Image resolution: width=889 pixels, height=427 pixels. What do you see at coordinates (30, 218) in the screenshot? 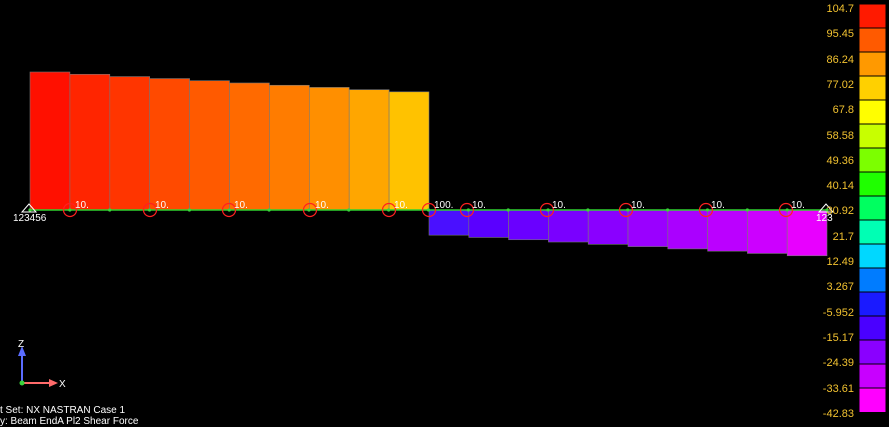
I see `left-constraint-label: 123456` at bounding box center [30, 218].